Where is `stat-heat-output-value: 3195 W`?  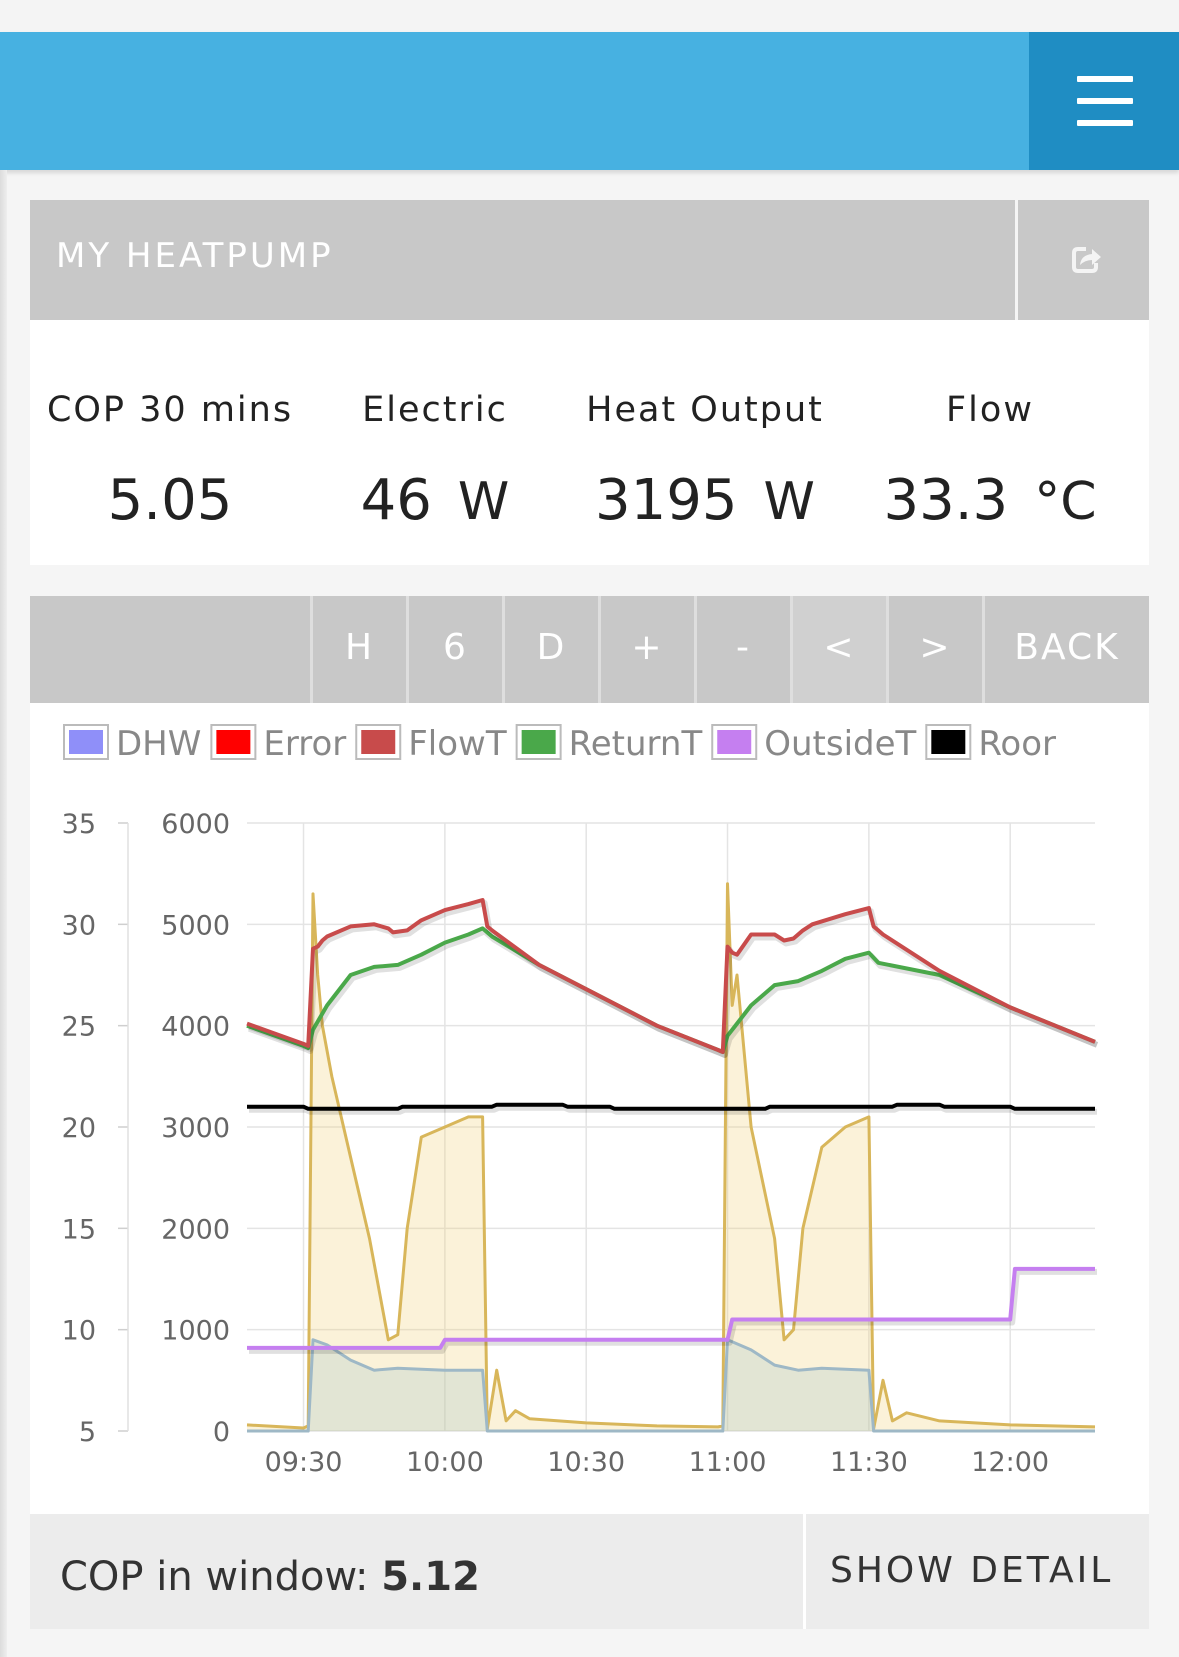
stat-heat-output-value: 3195 W is located at coordinates (705, 500).